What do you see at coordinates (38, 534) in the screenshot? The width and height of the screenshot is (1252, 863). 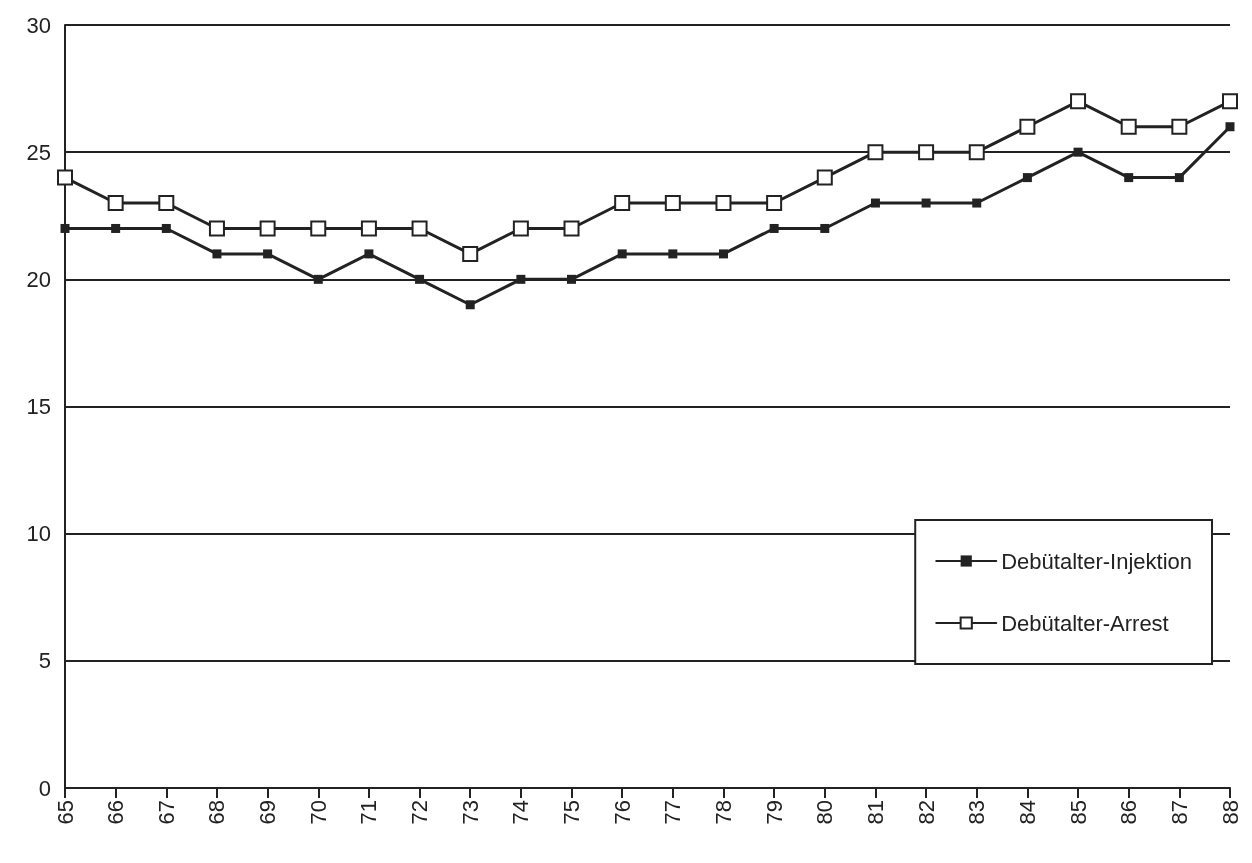 I see `y-tick-label: 10` at bounding box center [38, 534].